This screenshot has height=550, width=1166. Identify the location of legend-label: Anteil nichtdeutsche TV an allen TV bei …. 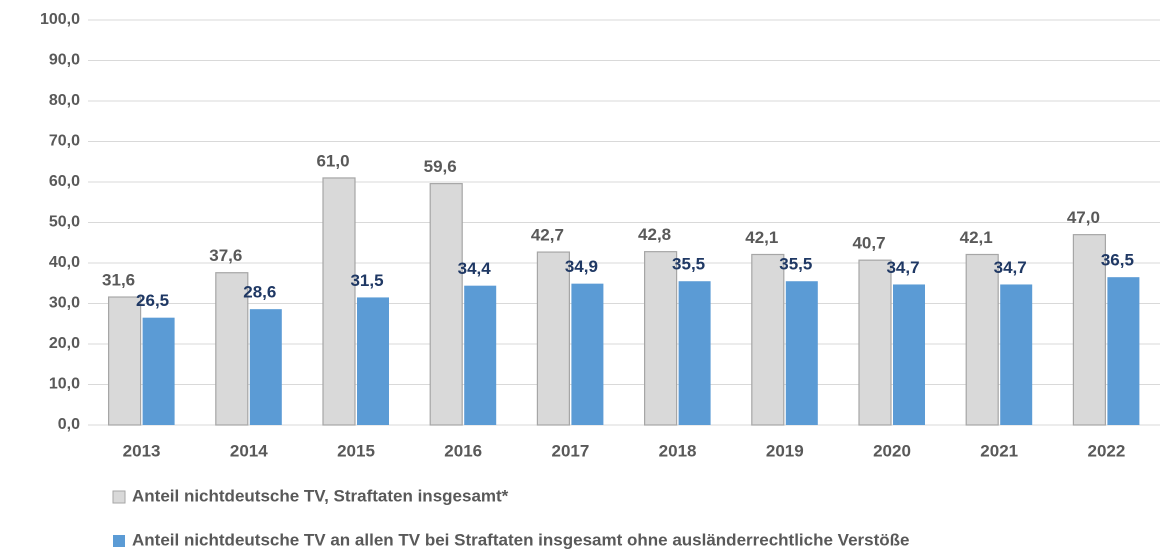
(520, 539).